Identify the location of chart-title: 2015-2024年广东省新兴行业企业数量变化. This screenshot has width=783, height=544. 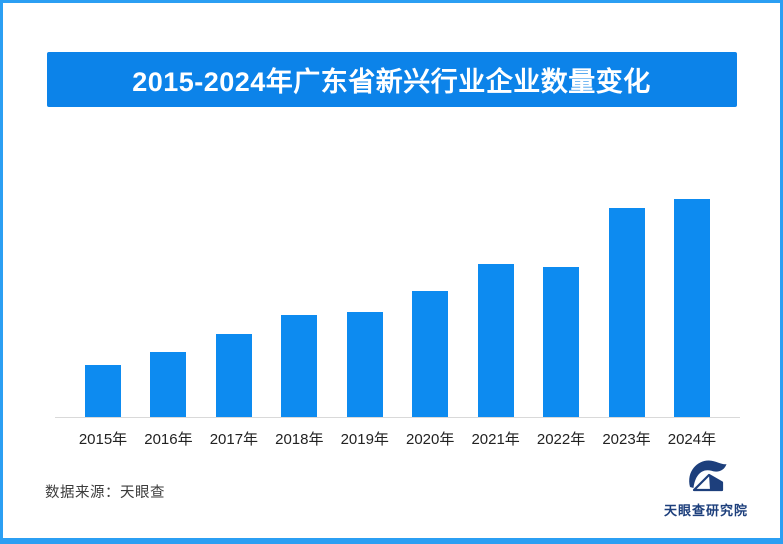
(391, 82).